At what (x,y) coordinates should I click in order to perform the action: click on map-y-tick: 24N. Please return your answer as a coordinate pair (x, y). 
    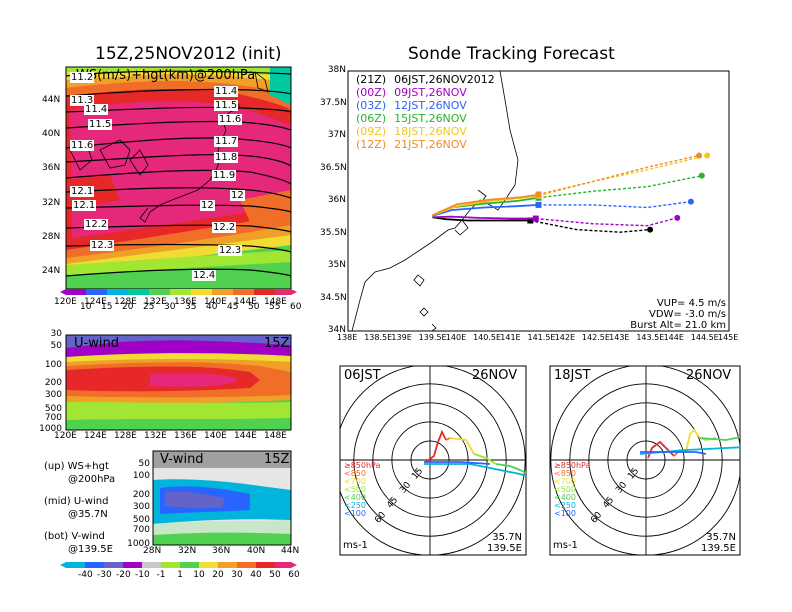
    Looking at the image, I should click on (51, 270).